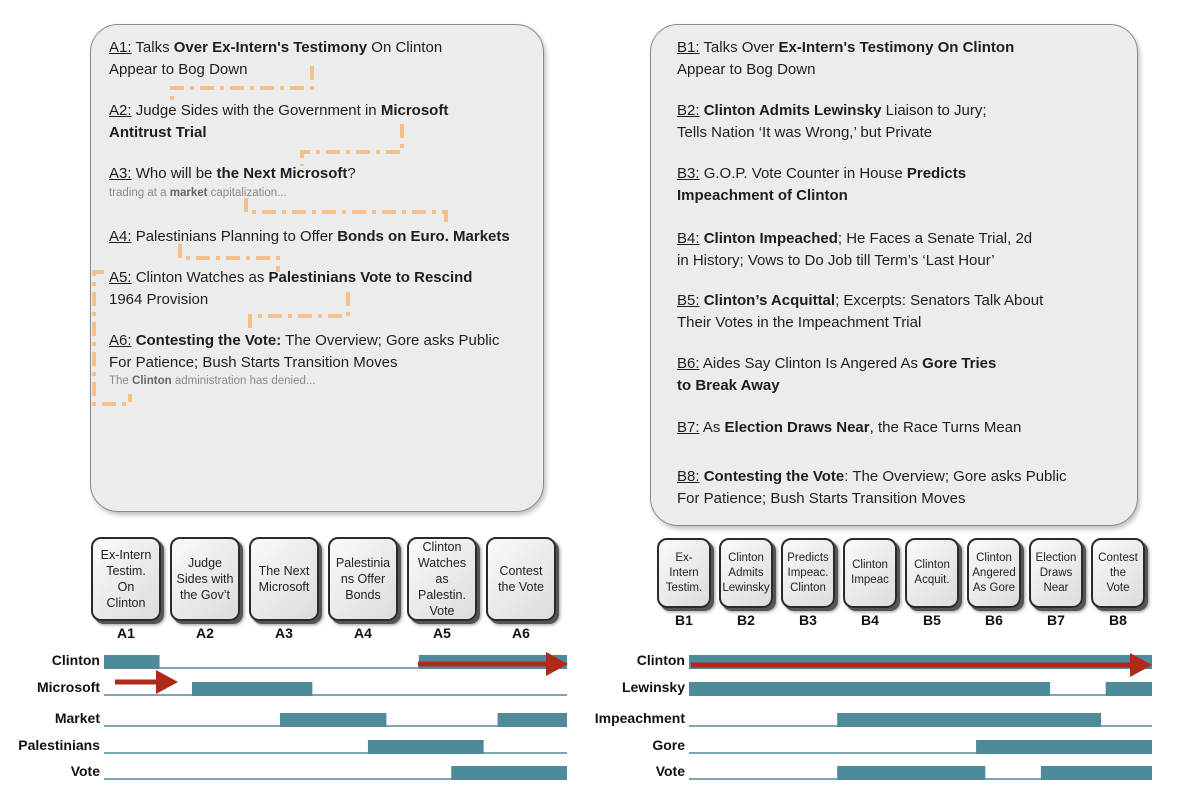 The width and height of the screenshot is (1178, 800). I want to click on tile-id-label: B8, so click(1118, 620).